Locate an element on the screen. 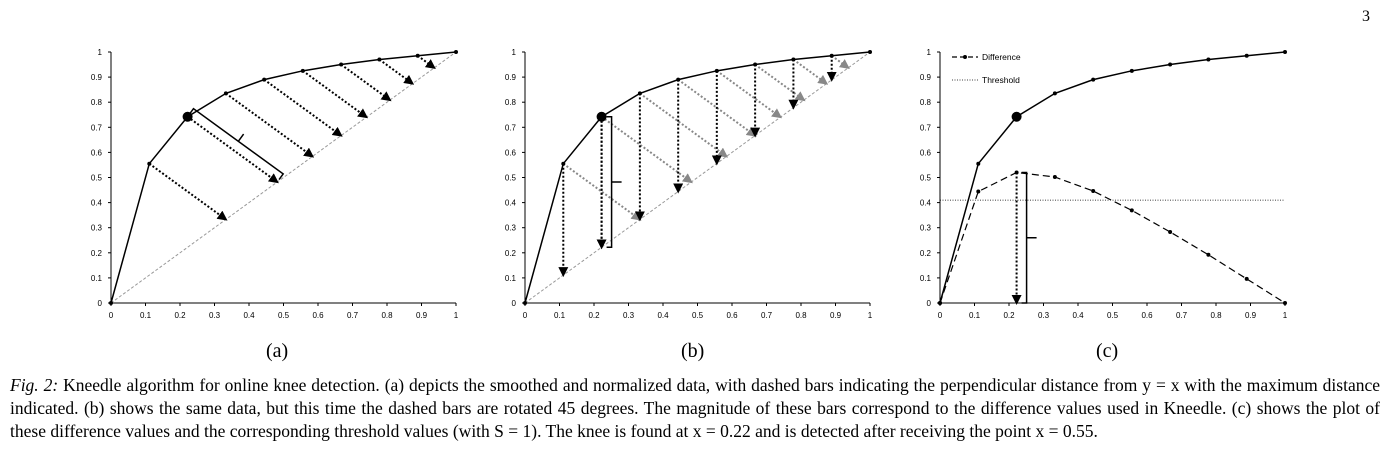  difference-line is located at coordinates (1112, 237).